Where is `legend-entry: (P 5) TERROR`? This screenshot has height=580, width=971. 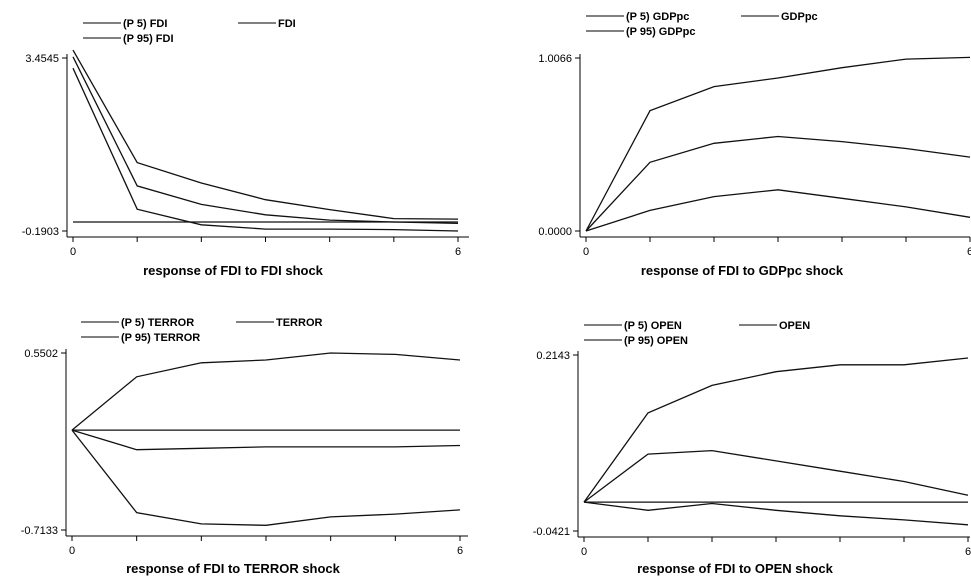
legend-entry: (P 5) TERROR is located at coordinates (157, 323).